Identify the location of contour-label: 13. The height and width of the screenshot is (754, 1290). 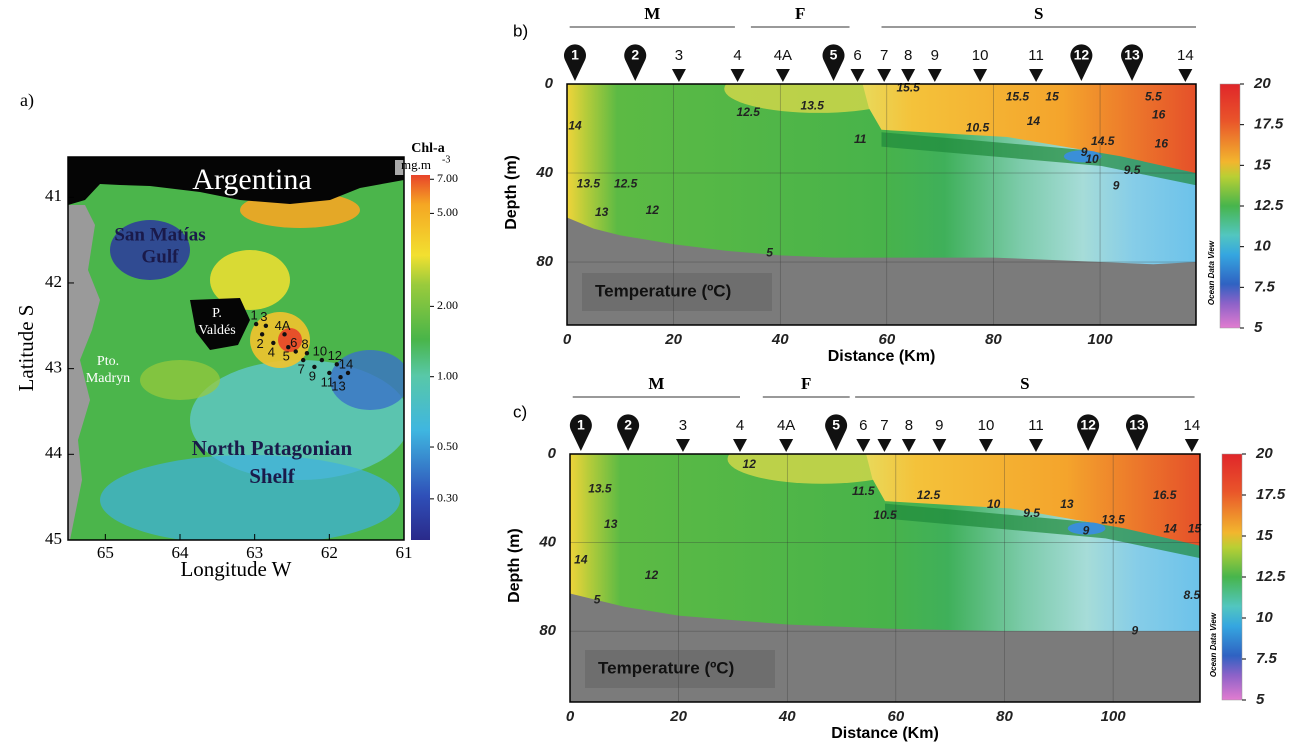
(602, 212).